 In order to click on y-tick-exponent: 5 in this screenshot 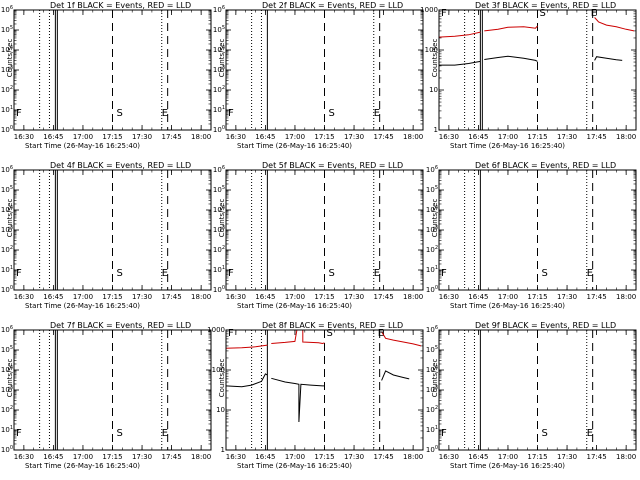, I will do `click(11, 348)`.